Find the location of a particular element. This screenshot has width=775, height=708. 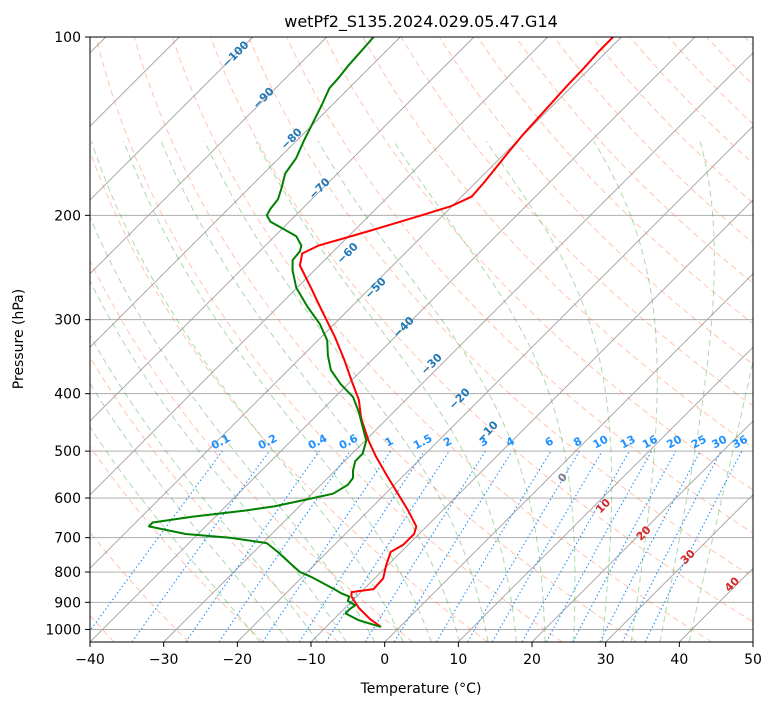

x-tick-label: 40 is located at coordinates (679, 660).